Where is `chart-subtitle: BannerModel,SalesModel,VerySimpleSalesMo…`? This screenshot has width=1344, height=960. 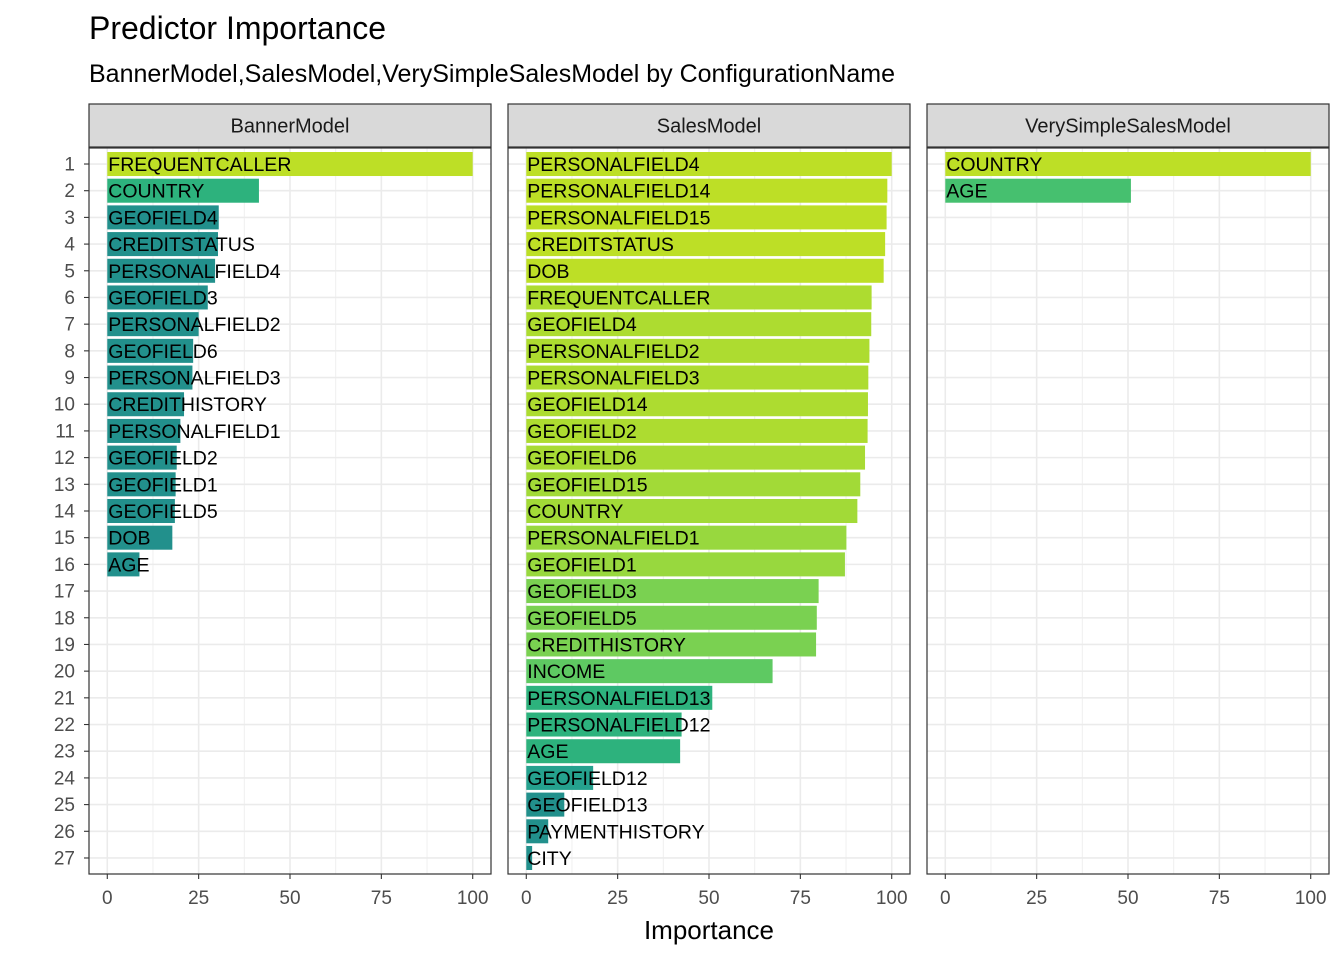 chart-subtitle: BannerModel,SalesModel,VerySimpleSalesMo… is located at coordinates (492, 74).